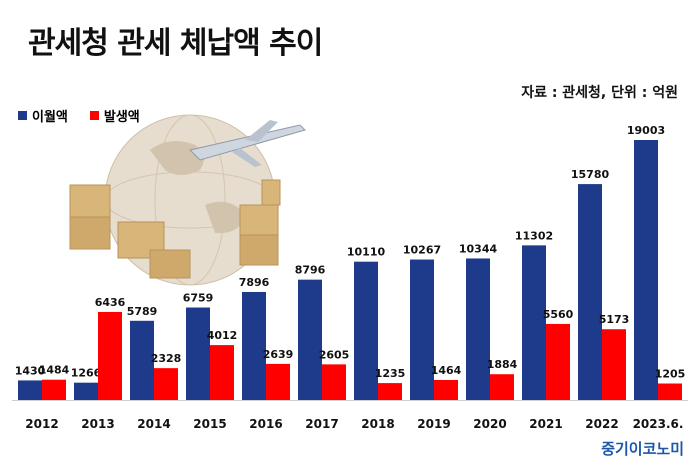 Image resolution: width=700 pixels, height=467 pixels. I want to click on legend-item-carryover: 이월액, so click(43, 115).